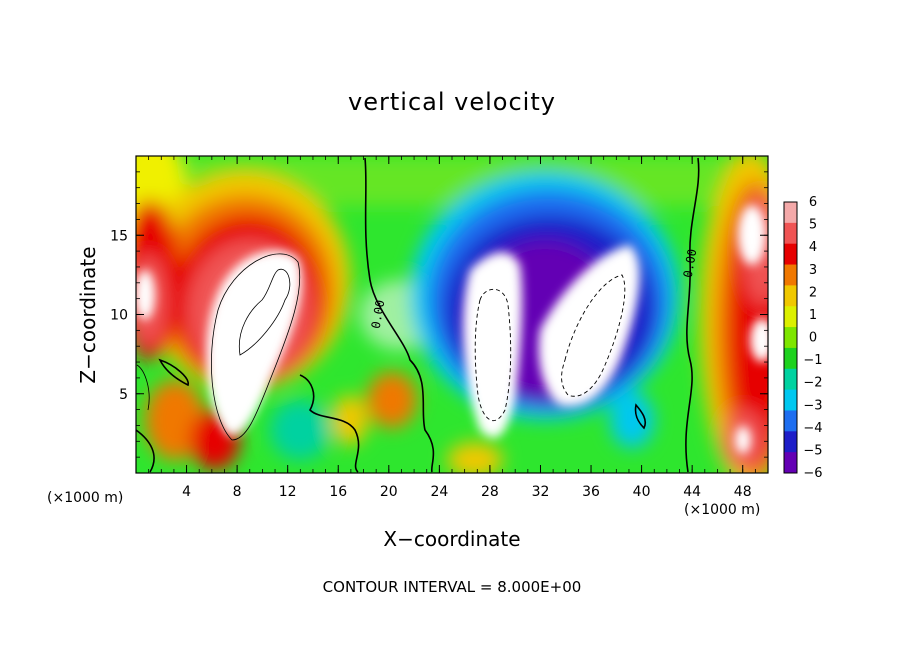 Image resolution: width=904 pixels, height=654 pixels. I want to click on x-tick-label: 20, so click(389, 492).